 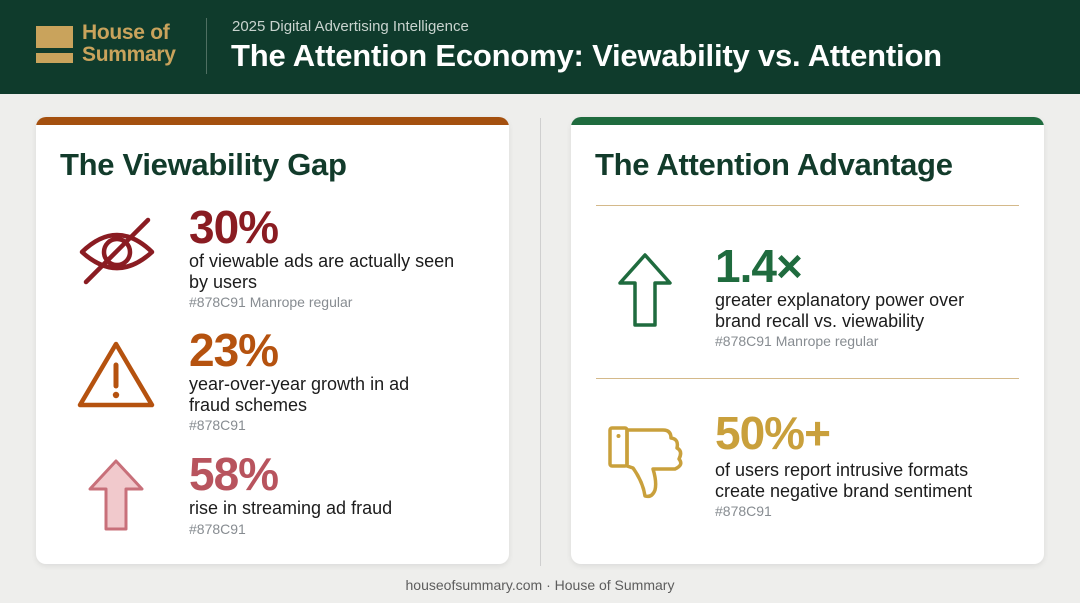 I want to click on card-title: The Viewability Gap, so click(x=203, y=164).